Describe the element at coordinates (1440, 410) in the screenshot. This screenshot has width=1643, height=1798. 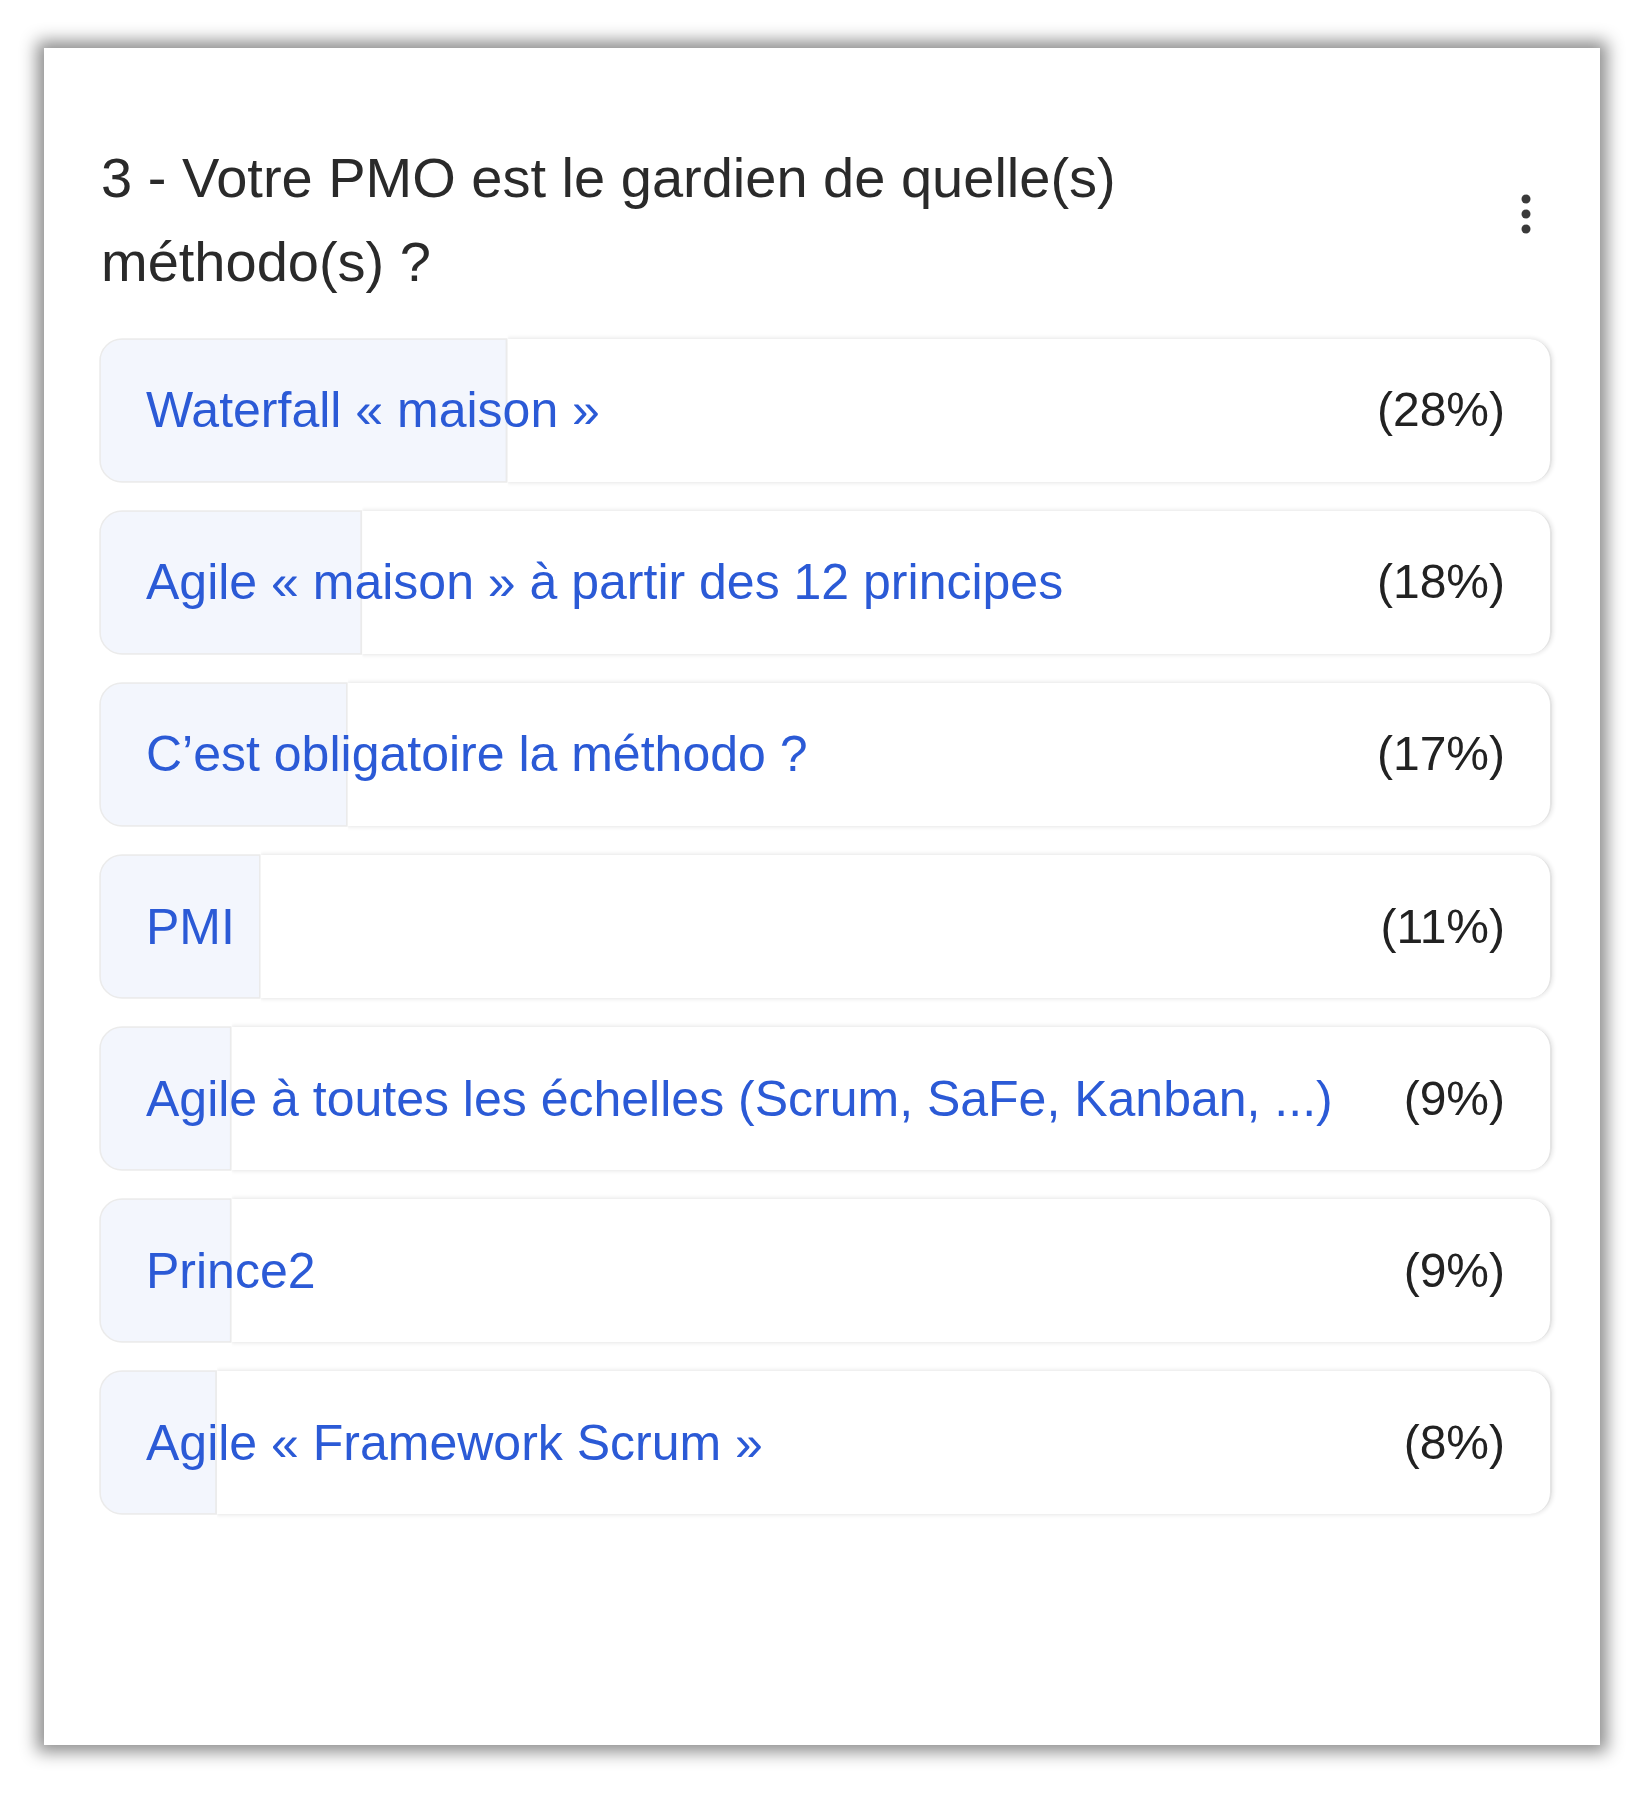
I see `data-label: (28%)` at that location.